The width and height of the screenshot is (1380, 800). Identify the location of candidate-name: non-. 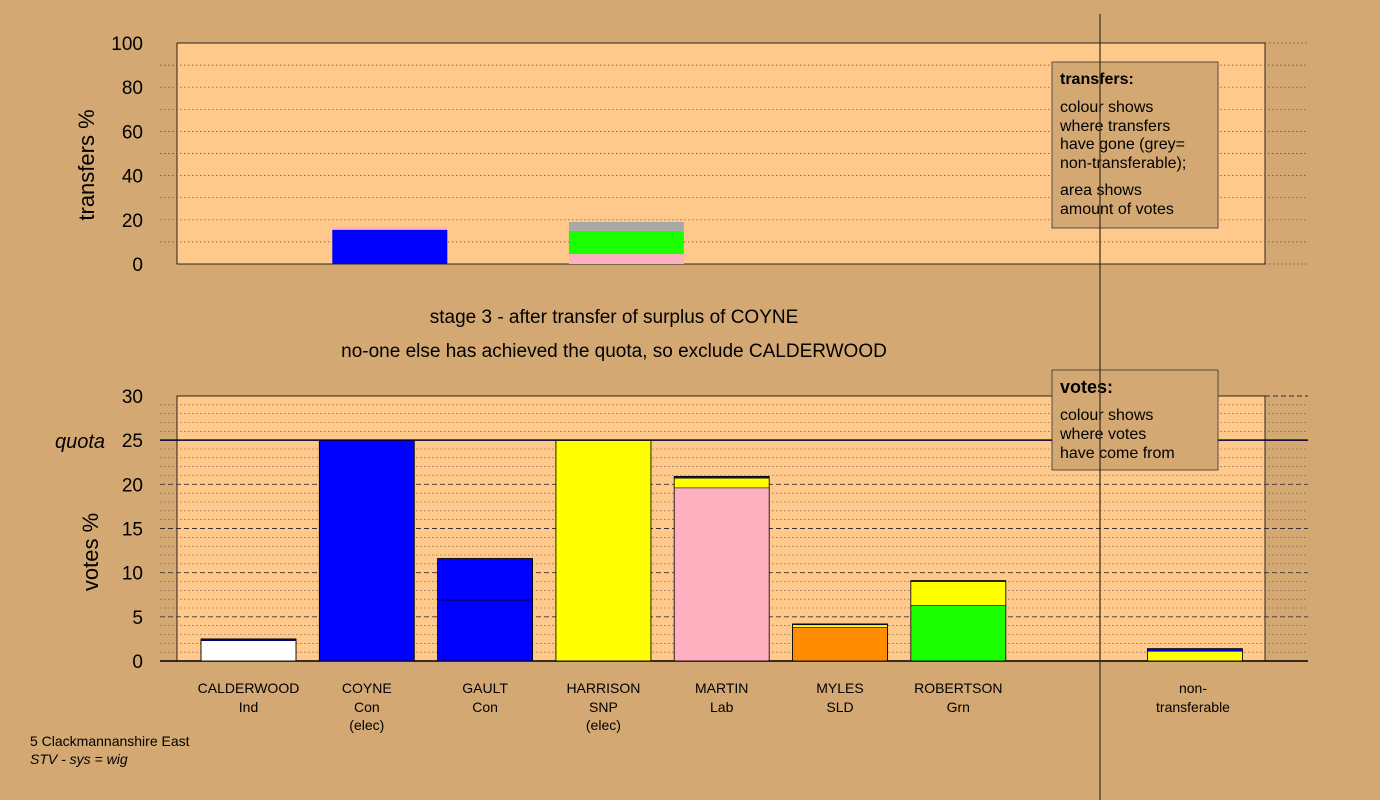
(1193, 688).